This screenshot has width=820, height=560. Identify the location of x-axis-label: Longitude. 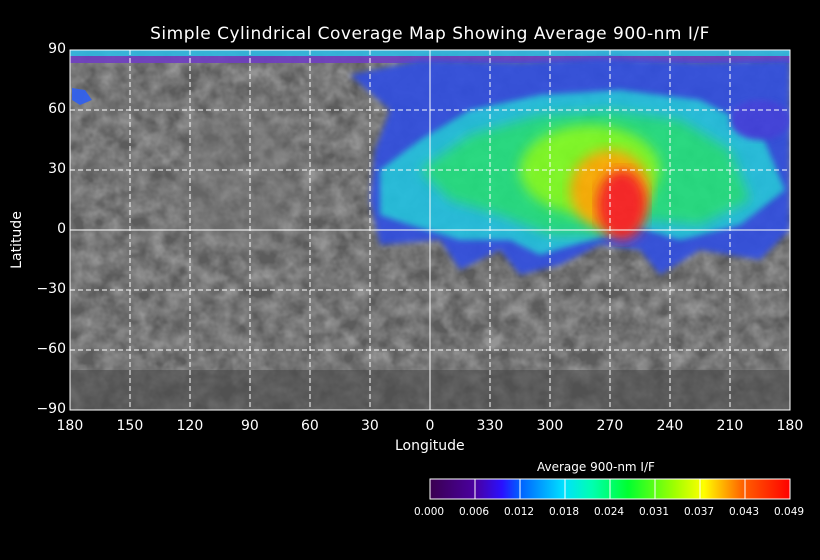
(430, 446).